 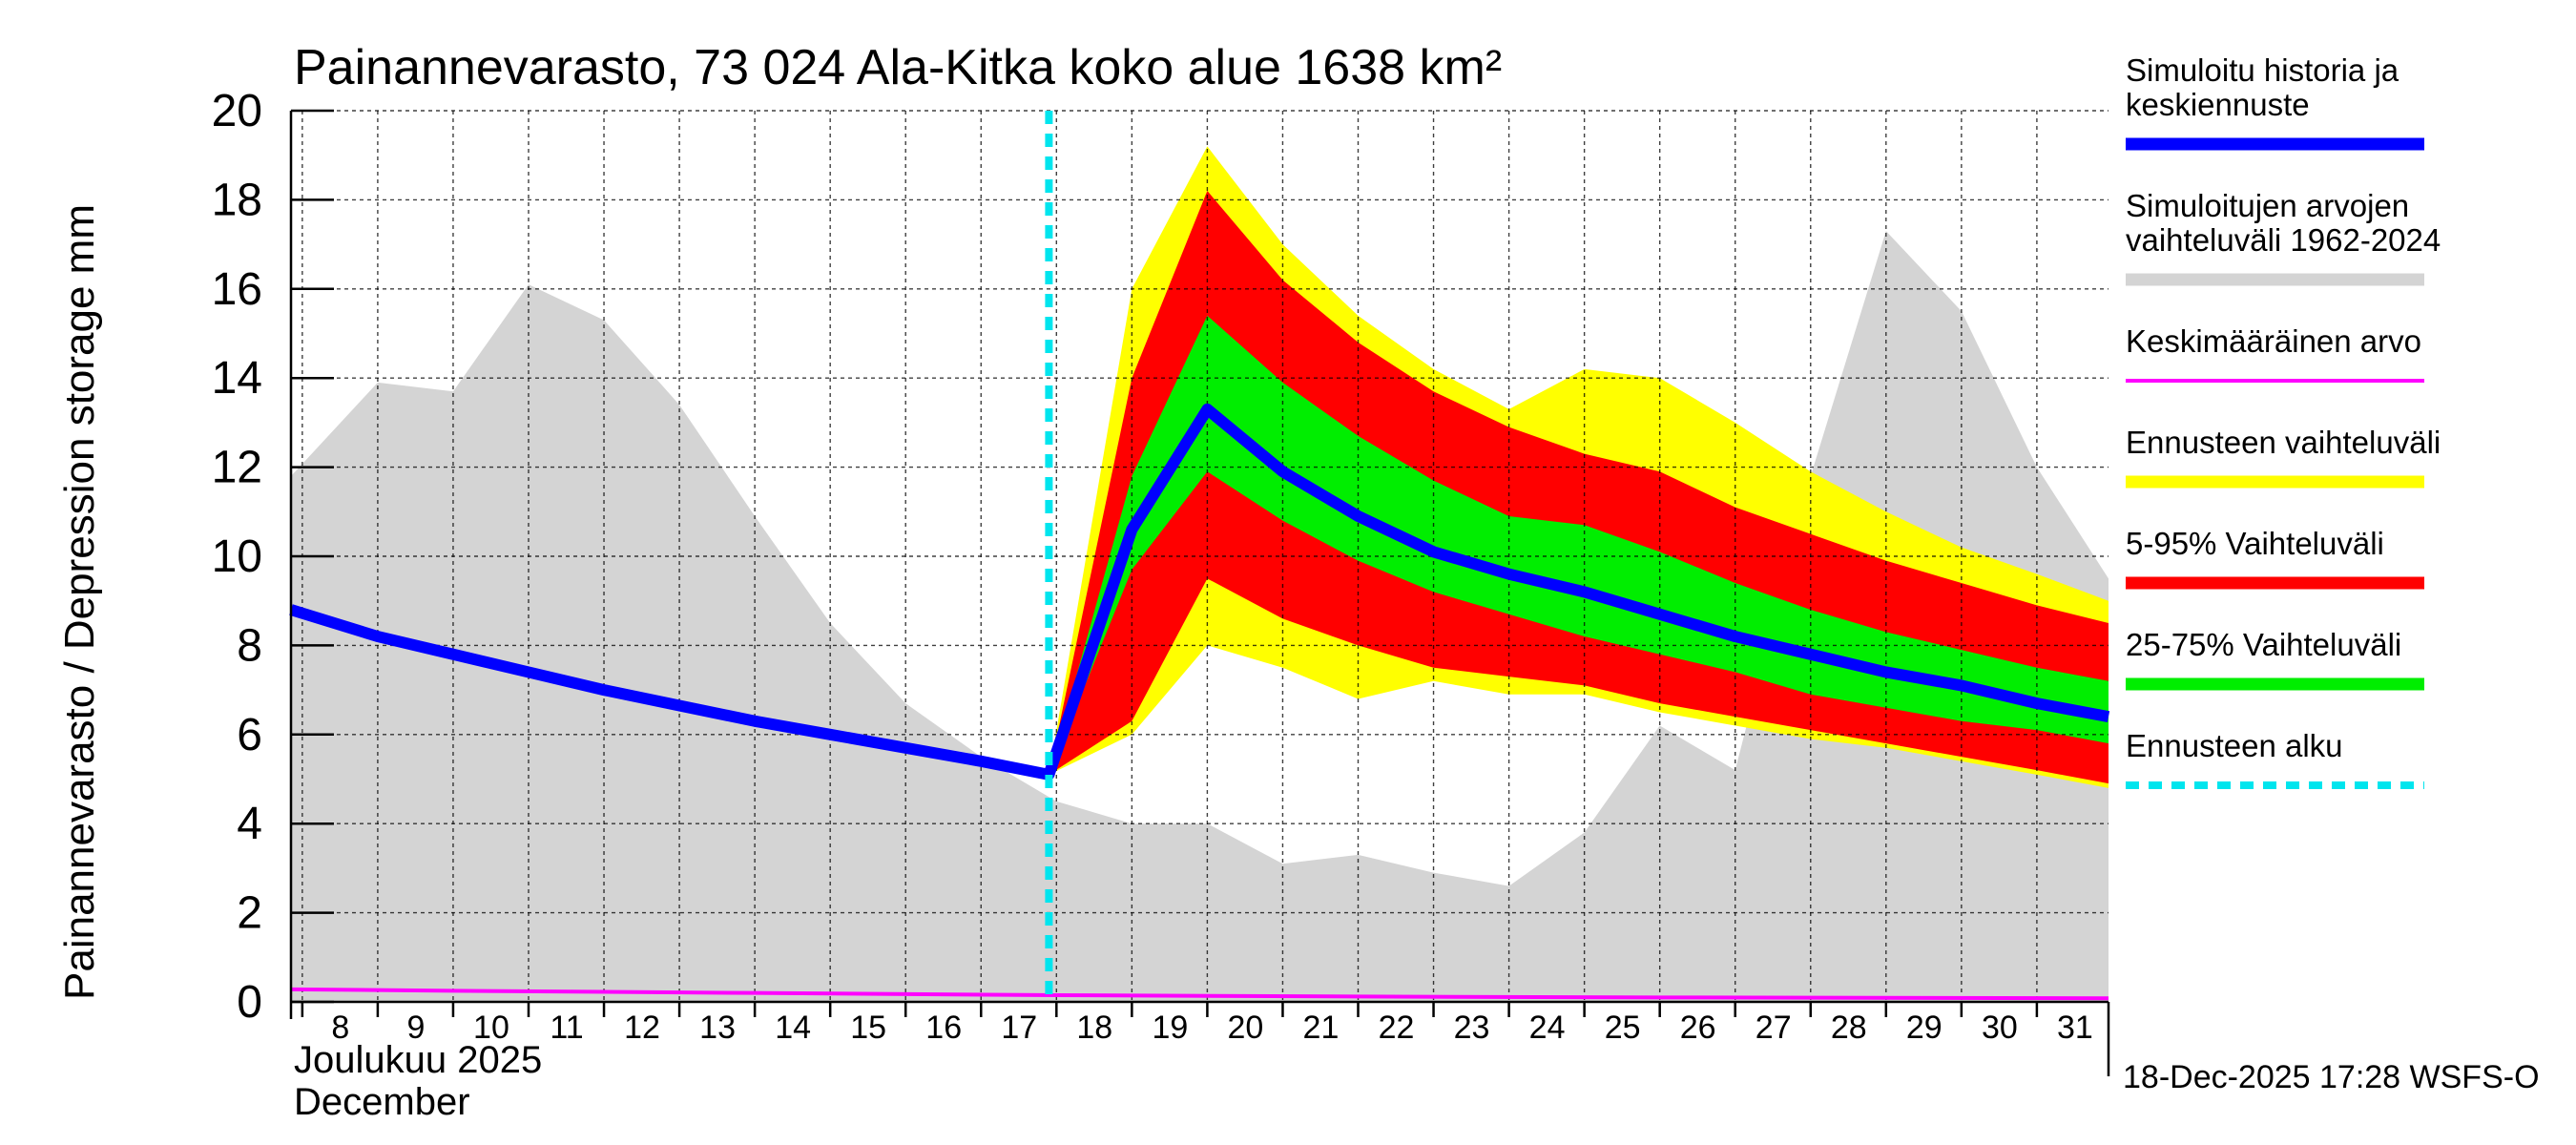 I want to click on x-tick-label-16: 16, so click(x=943, y=1028).